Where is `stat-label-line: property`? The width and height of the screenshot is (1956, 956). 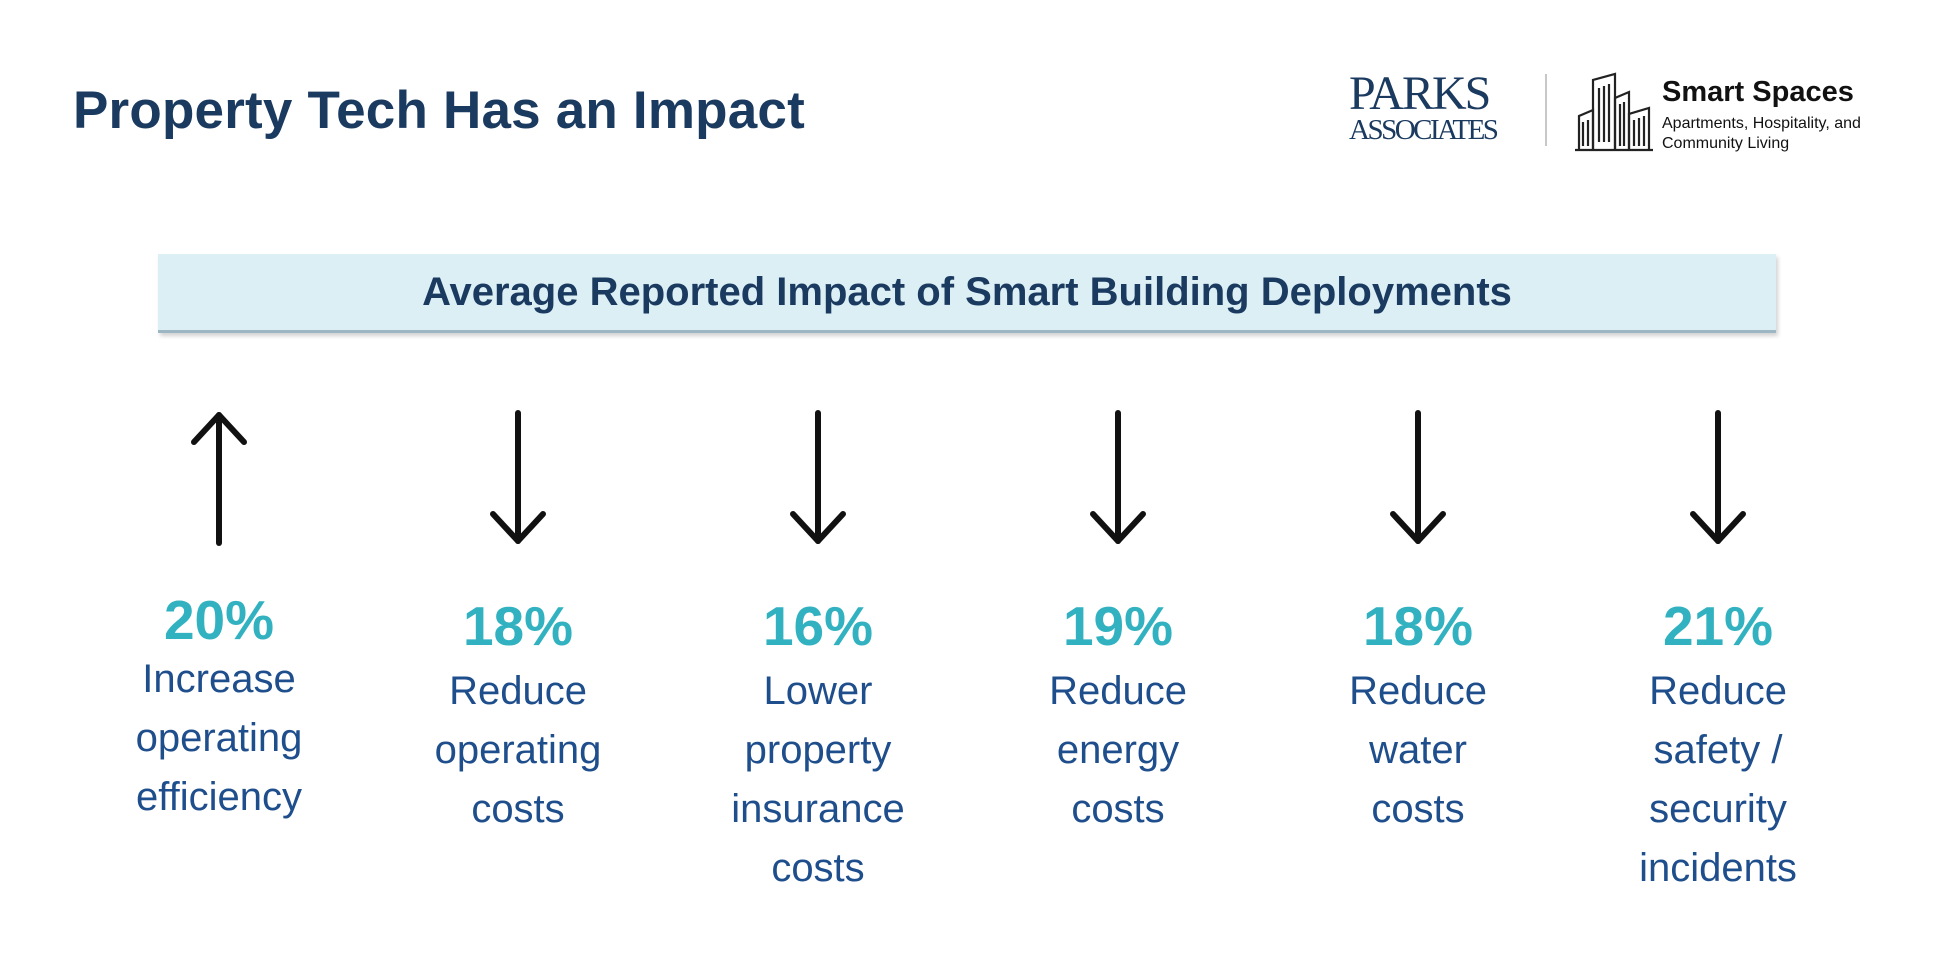
stat-label-line: property is located at coordinates (818, 749).